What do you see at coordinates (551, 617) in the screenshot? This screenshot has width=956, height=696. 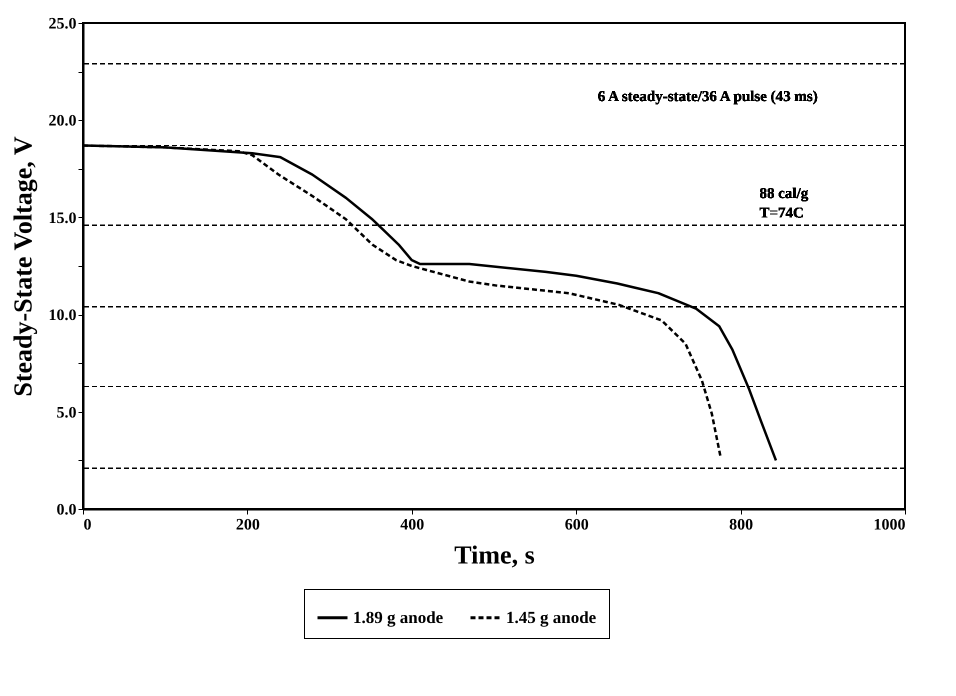 I see `legend-label: 1.45 g anode` at bounding box center [551, 617].